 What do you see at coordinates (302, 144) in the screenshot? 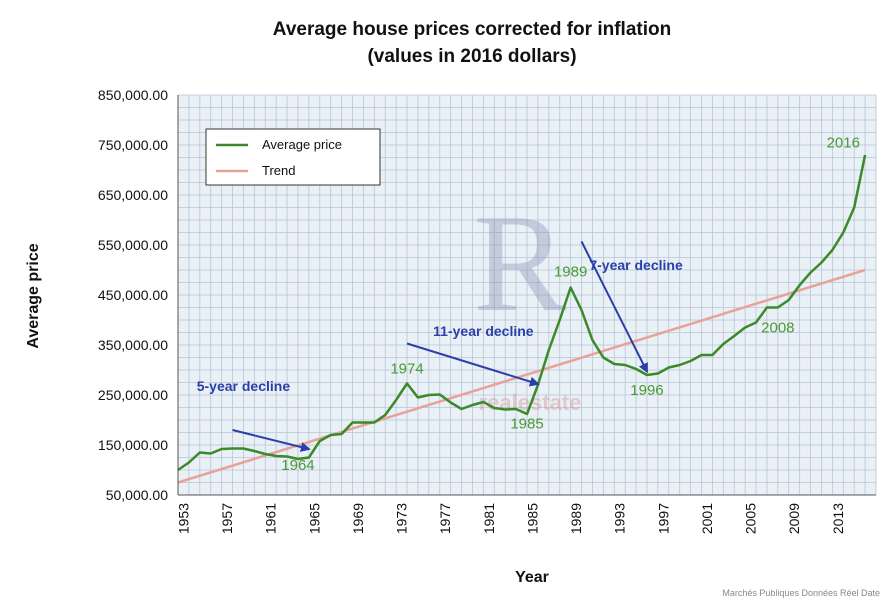
I see `legend-label-average-price: Average price` at bounding box center [302, 144].